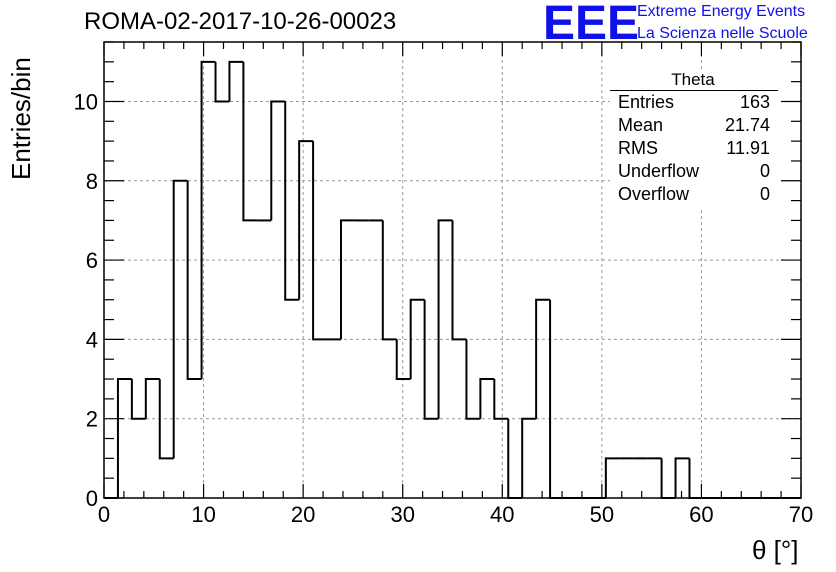 The height and width of the screenshot is (572, 836). Describe the element at coordinates (646, 102) in the screenshot. I see `stat-key: Entries` at that location.